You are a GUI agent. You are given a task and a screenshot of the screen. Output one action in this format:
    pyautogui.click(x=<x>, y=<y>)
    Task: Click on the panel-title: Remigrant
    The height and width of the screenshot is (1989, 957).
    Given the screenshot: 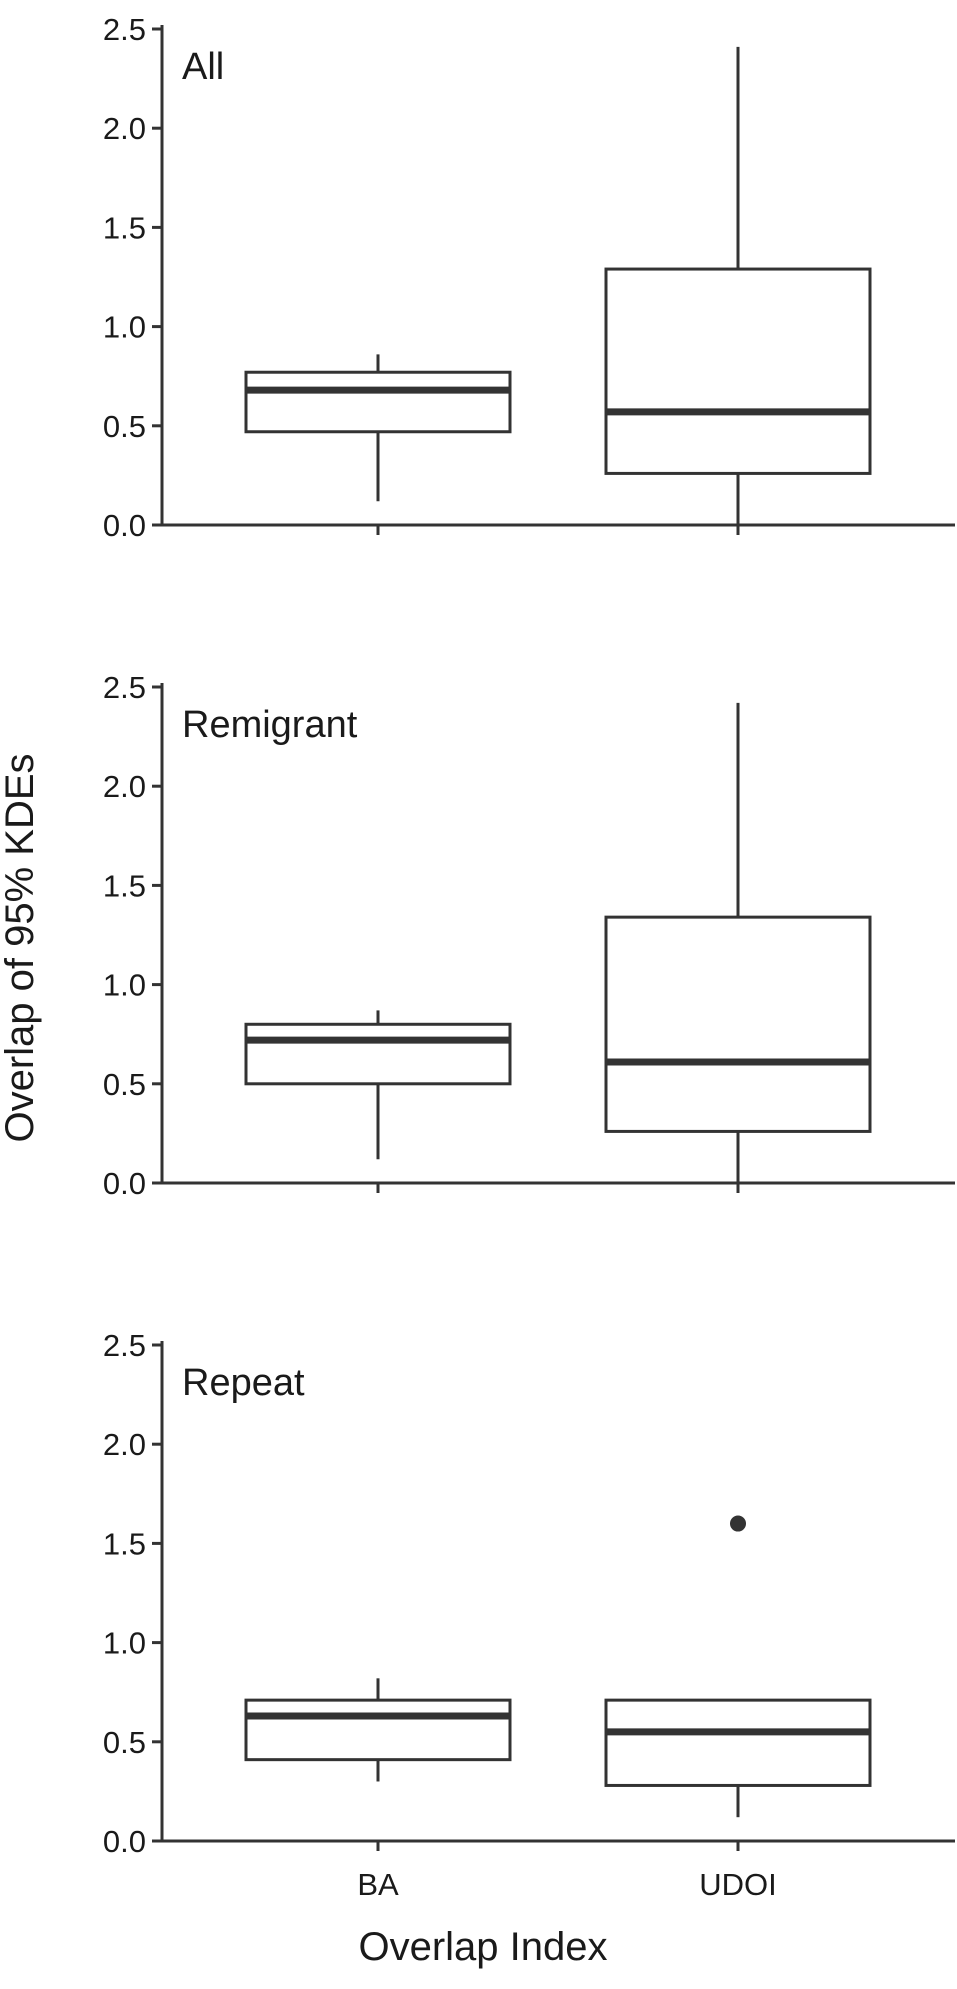 What is the action you would take?
    pyautogui.click(x=270, y=725)
    